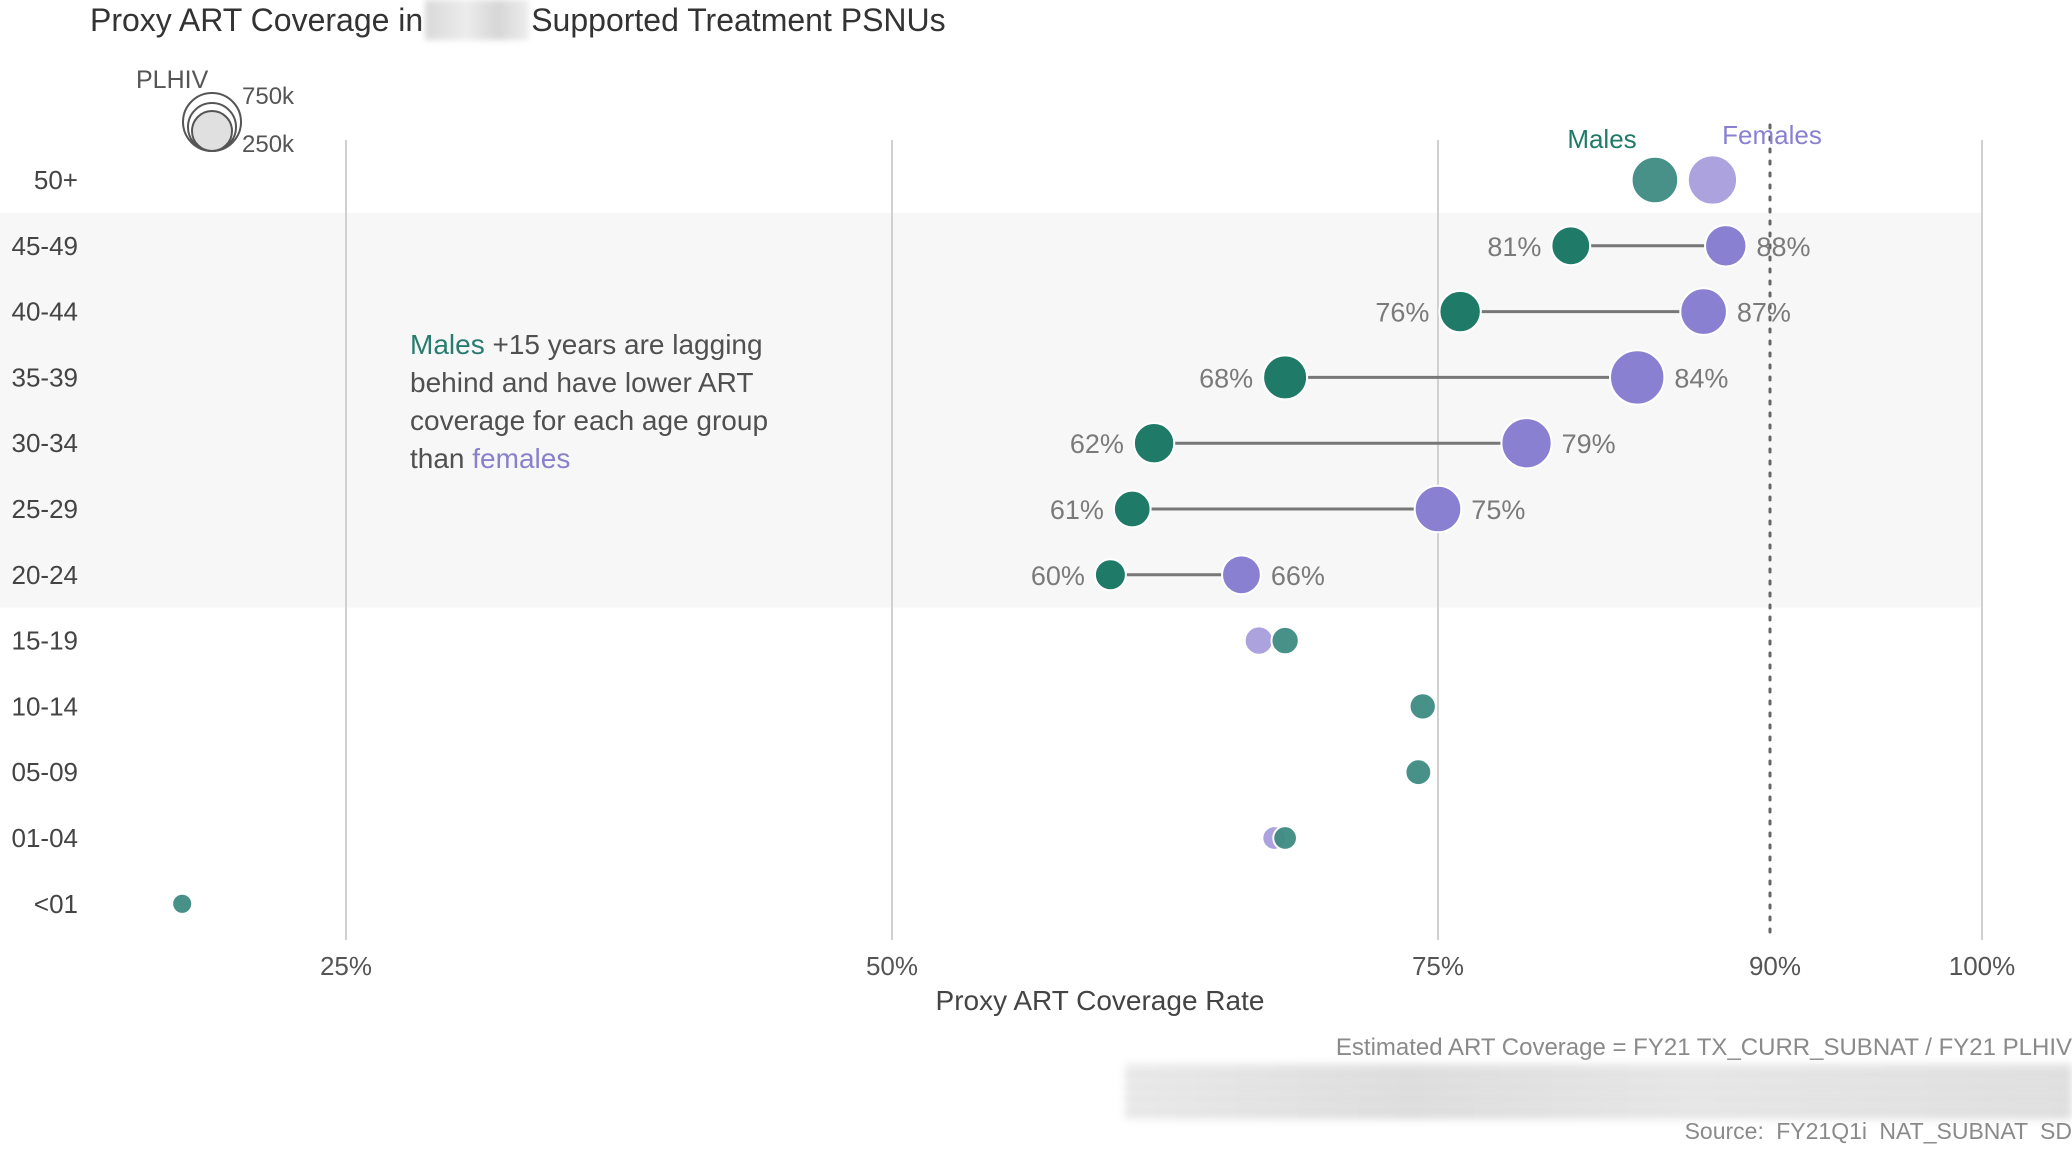 The height and width of the screenshot is (1150, 2072). Describe the element at coordinates (1498, 510) in the screenshot. I see `female-value-label: 75%` at that location.